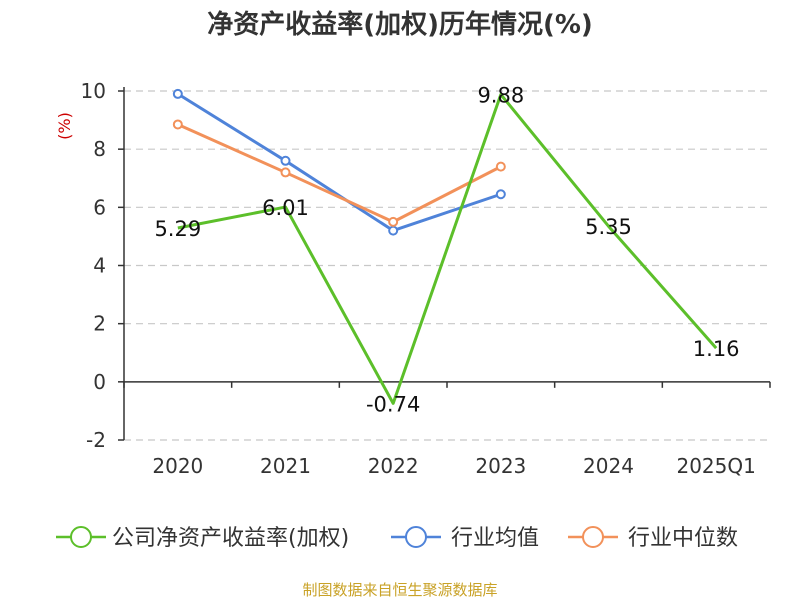 This screenshot has width=800, height=600. I want to click on data-label: 5.35, so click(608, 227).